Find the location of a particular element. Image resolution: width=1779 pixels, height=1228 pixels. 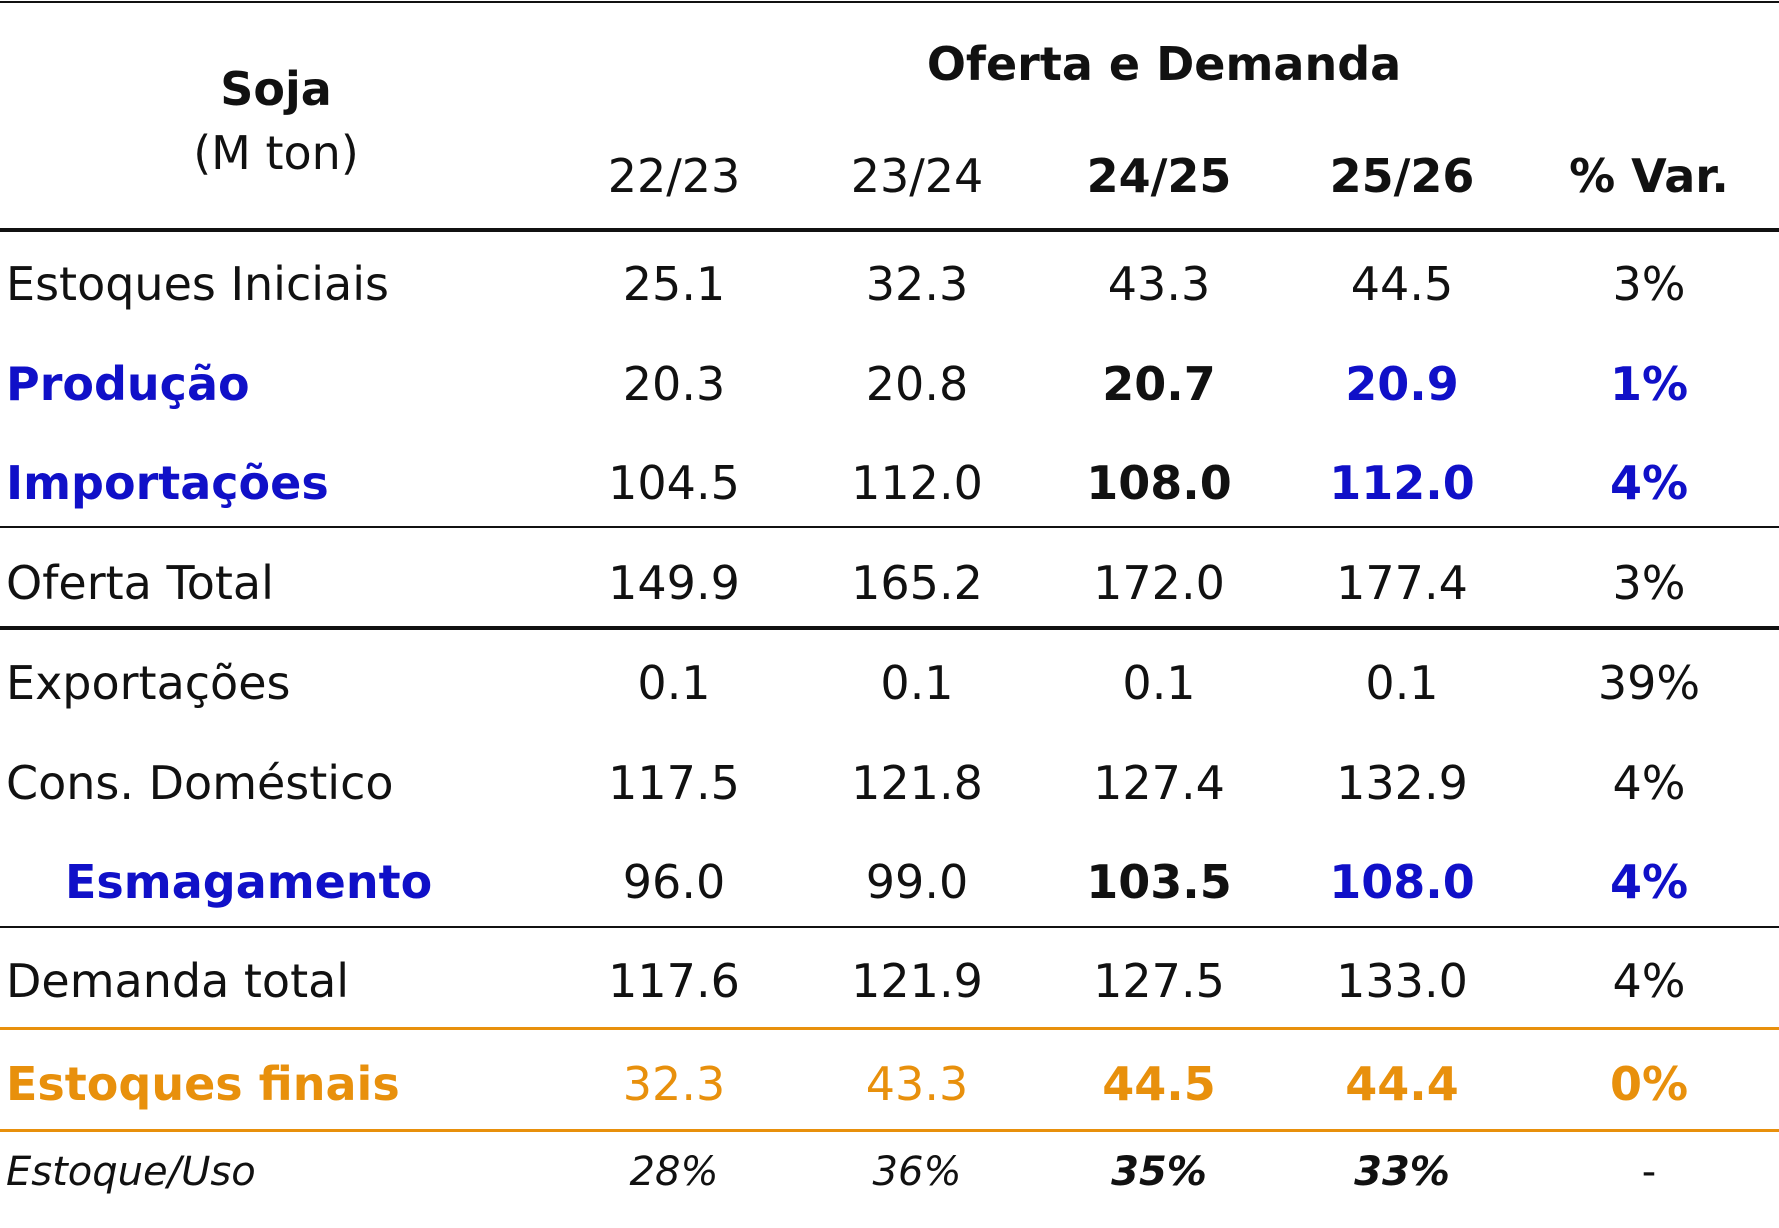

row-label: Importações is located at coordinates (167, 483).